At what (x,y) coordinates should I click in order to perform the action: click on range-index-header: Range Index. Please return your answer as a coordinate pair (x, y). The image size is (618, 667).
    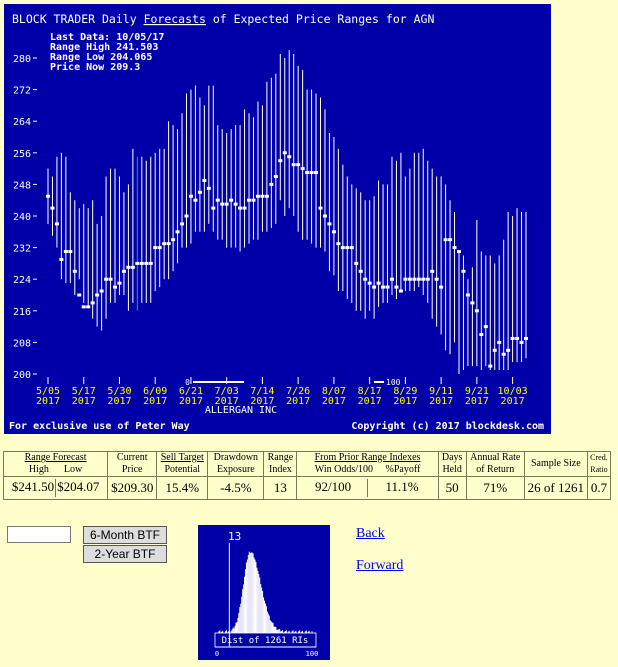
    Looking at the image, I should click on (280, 464).